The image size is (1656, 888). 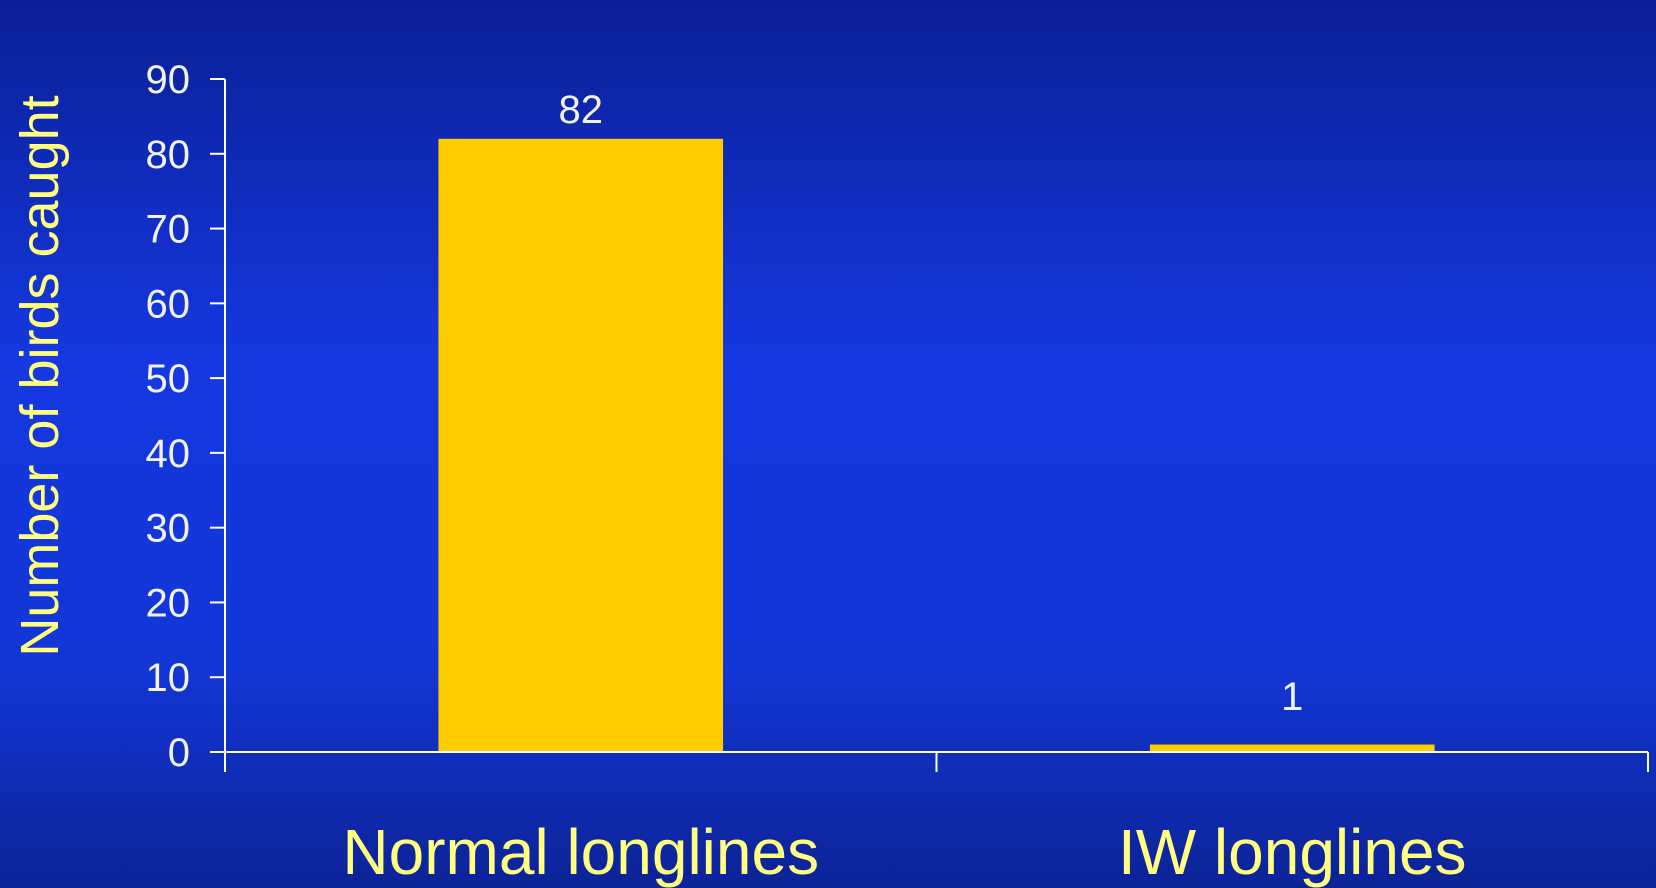 What do you see at coordinates (168, 304) in the screenshot?
I see `y-tick-label: 60` at bounding box center [168, 304].